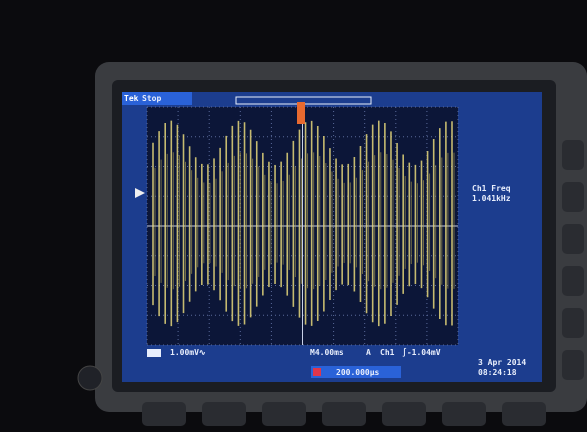 Image resolution: width=587 pixels, height=432 pixels. What do you see at coordinates (421, 352) in the screenshot?
I see `trigger-level: ∫-1.04mV` at bounding box center [421, 352].